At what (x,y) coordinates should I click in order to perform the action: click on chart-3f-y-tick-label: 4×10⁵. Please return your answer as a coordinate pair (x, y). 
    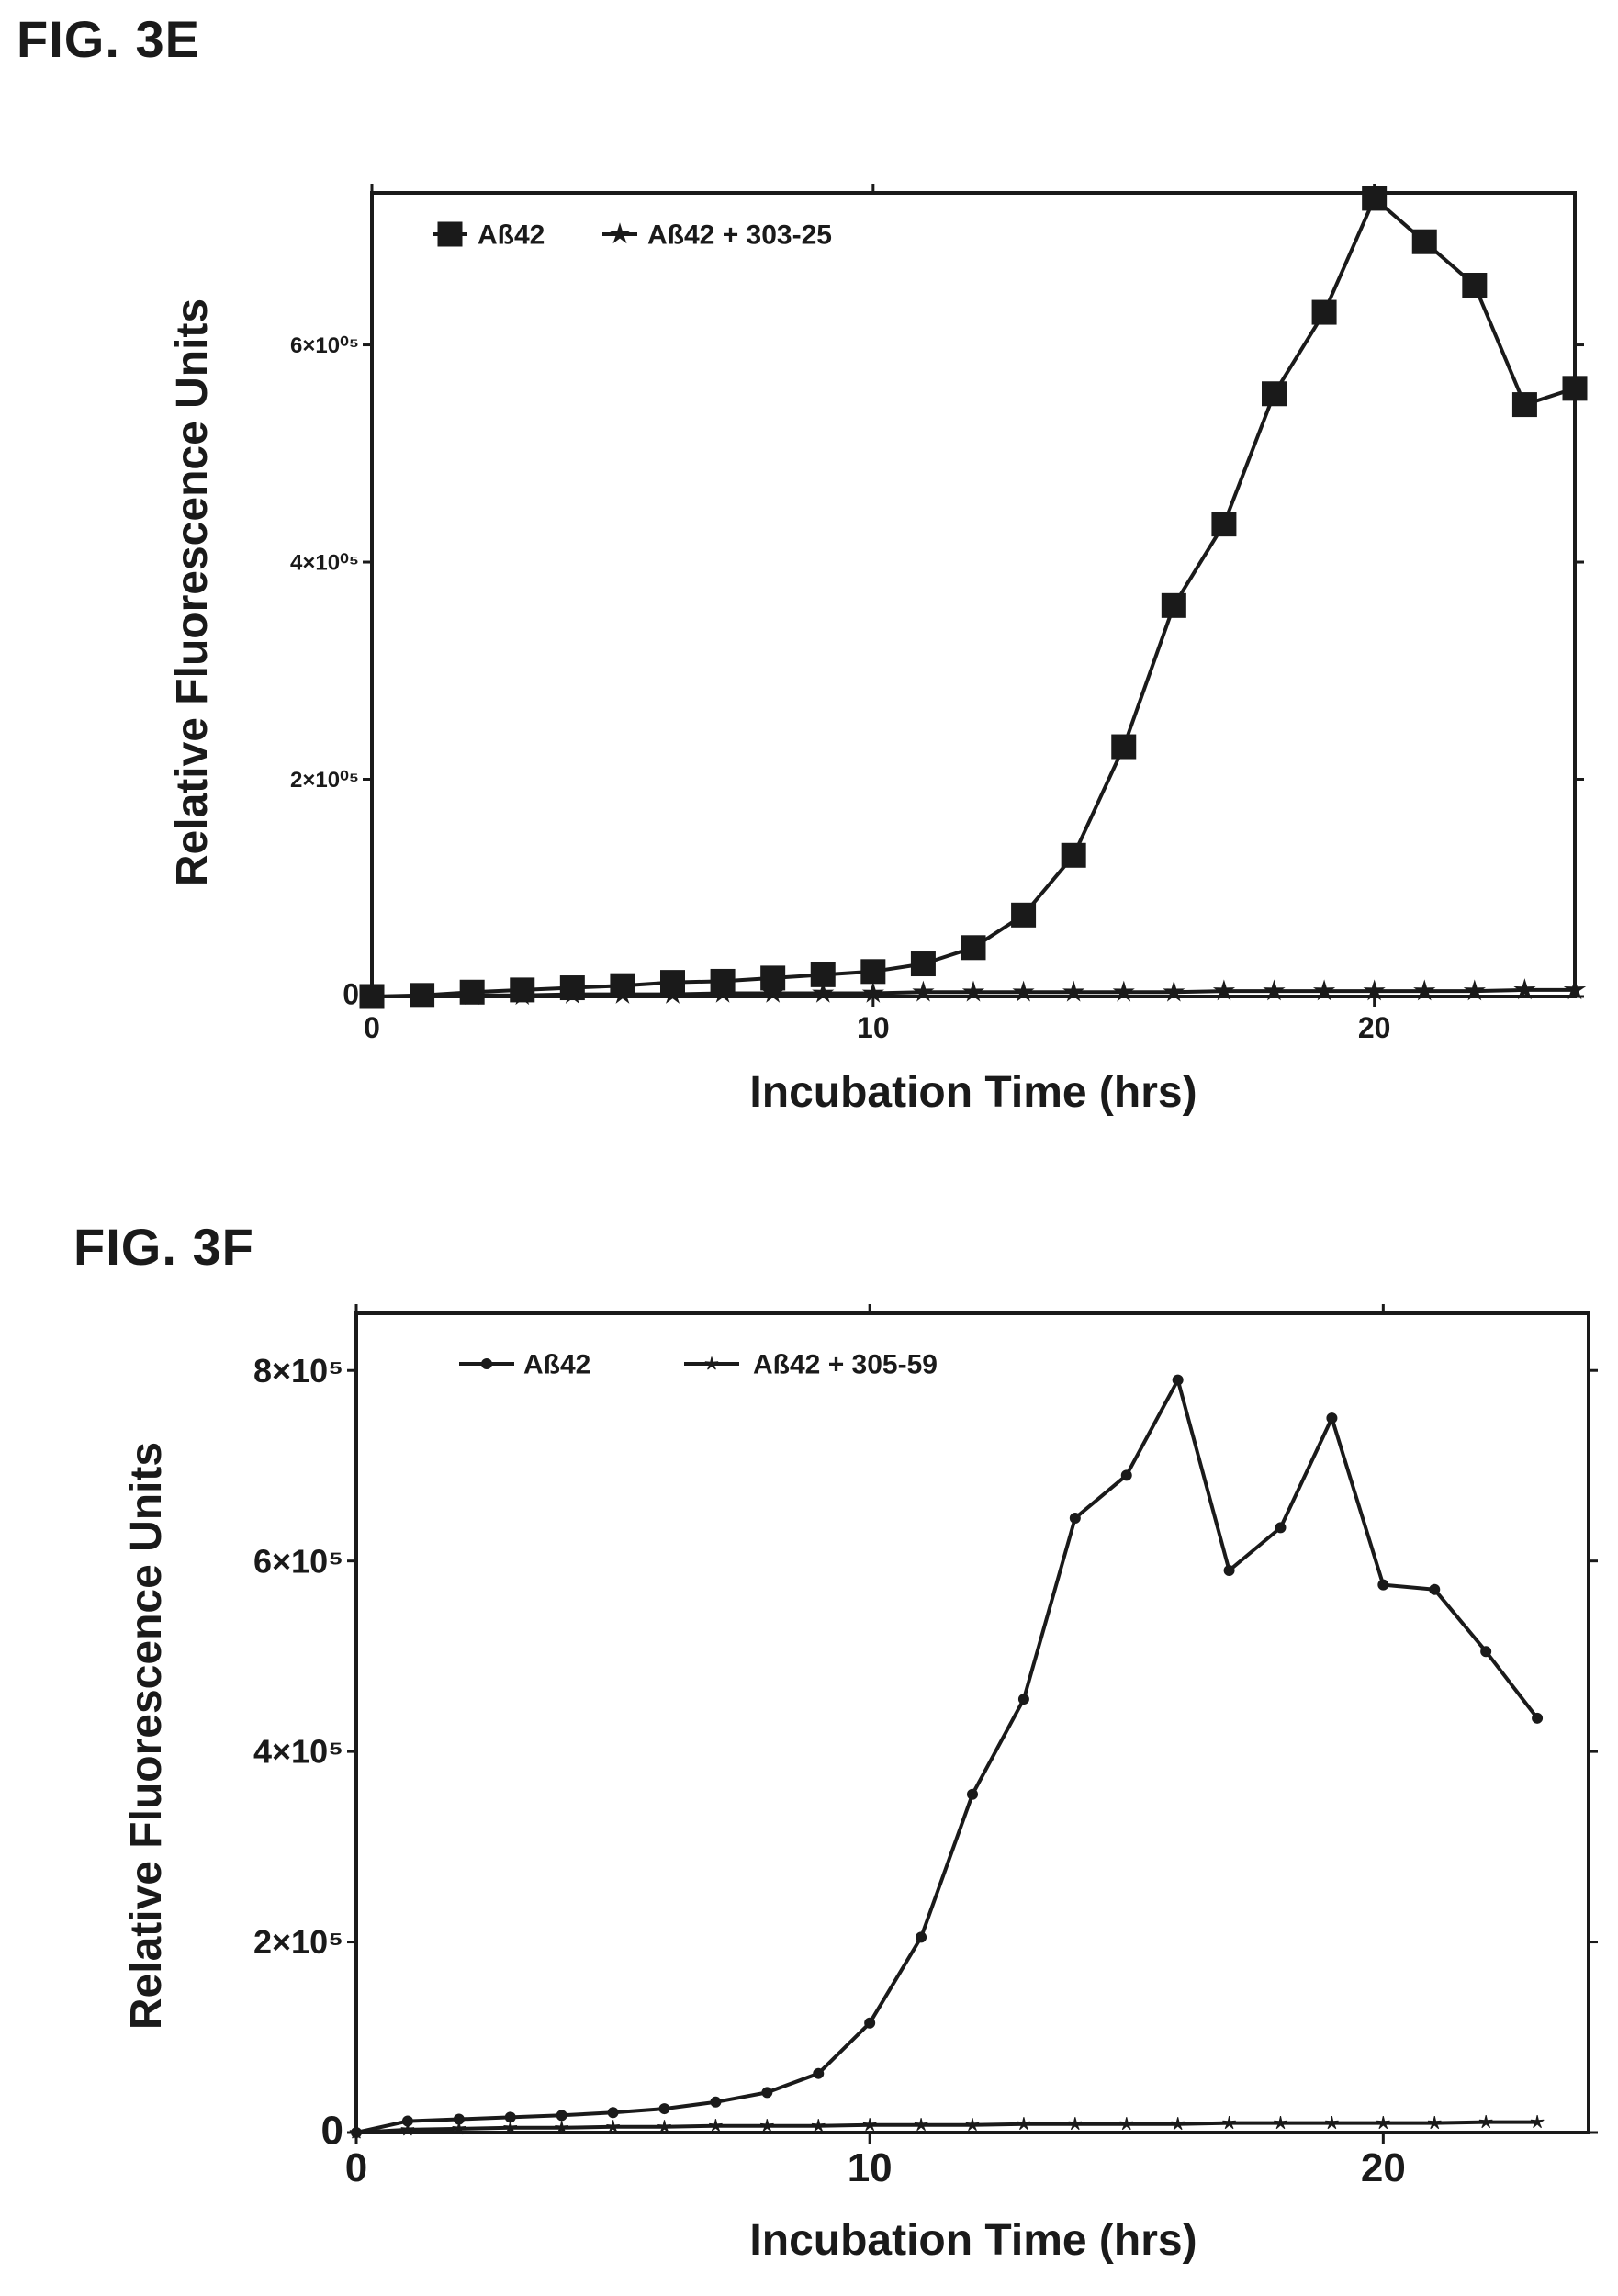
    Looking at the image, I should click on (298, 1752).